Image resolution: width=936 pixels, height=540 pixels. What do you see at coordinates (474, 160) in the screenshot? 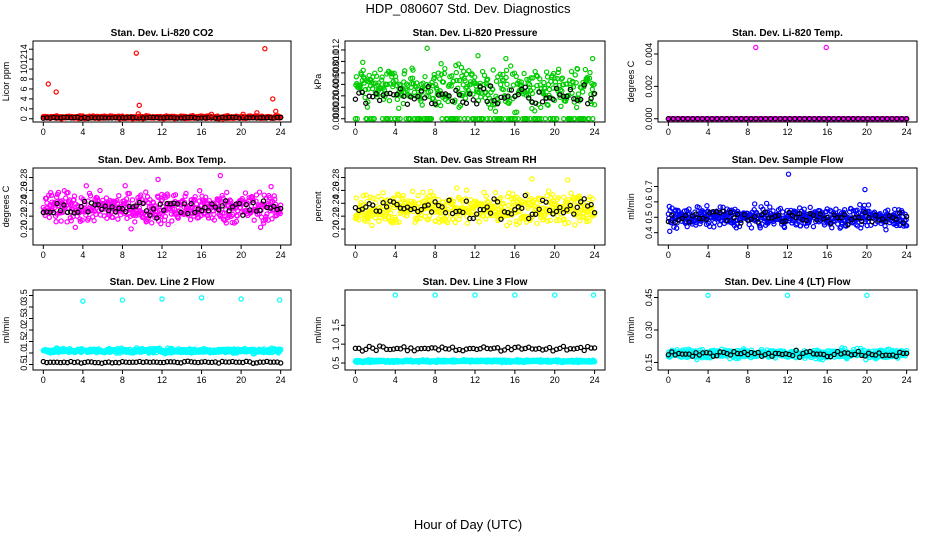
I see `chart-title: Stan. Dev. Gas Stream RH` at bounding box center [474, 160].